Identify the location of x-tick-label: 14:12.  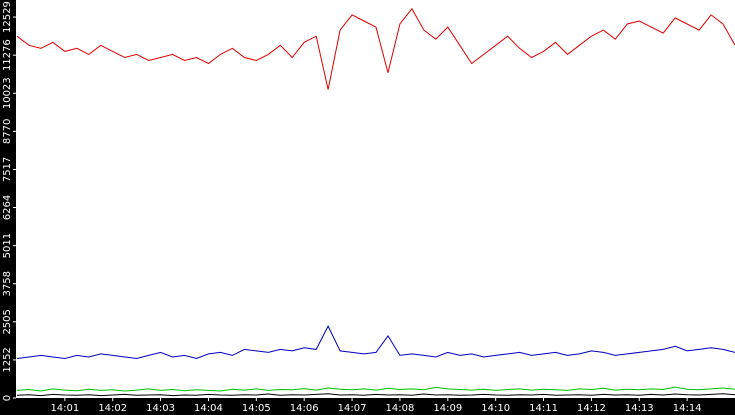
(591, 408).